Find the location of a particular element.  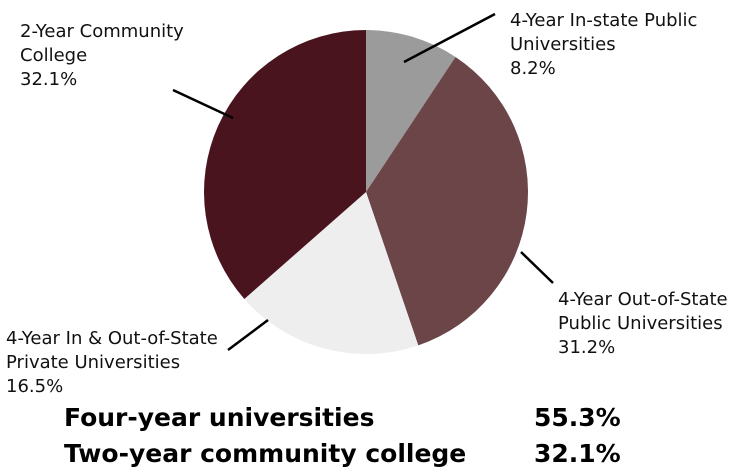

summary-value: 32.1% is located at coordinates (577, 453).